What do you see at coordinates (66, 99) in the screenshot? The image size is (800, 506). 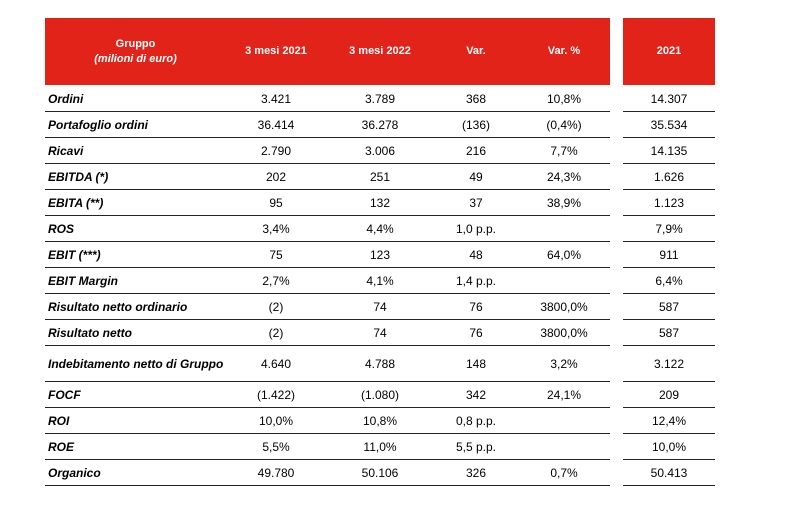 I see `row-label: Ordini` at bounding box center [66, 99].